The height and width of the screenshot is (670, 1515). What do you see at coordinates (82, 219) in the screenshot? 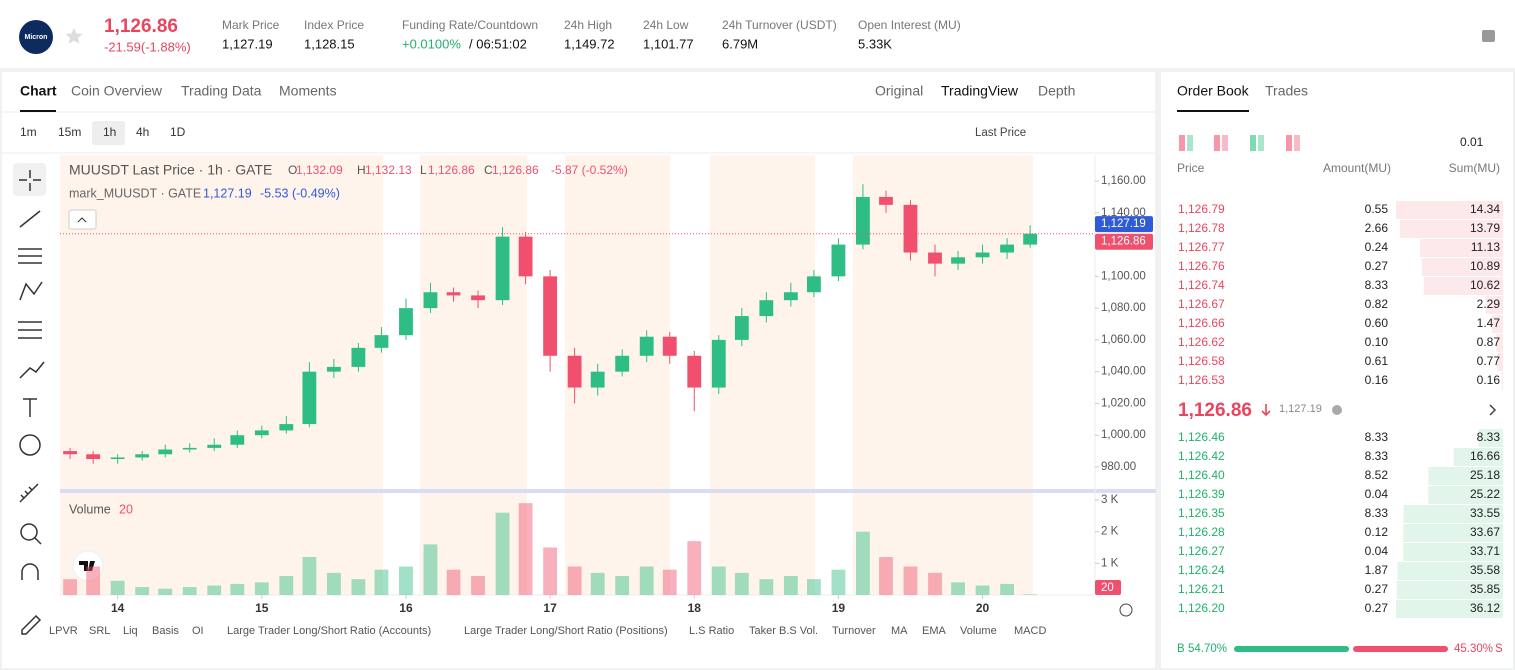
I see `collapse-button` at bounding box center [82, 219].